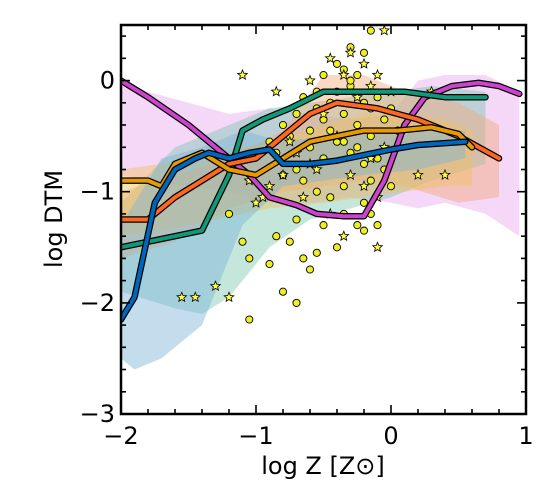 This screenshot has height=500, width=550. I want to click on x-tick-label: 1, so click(525, 436).